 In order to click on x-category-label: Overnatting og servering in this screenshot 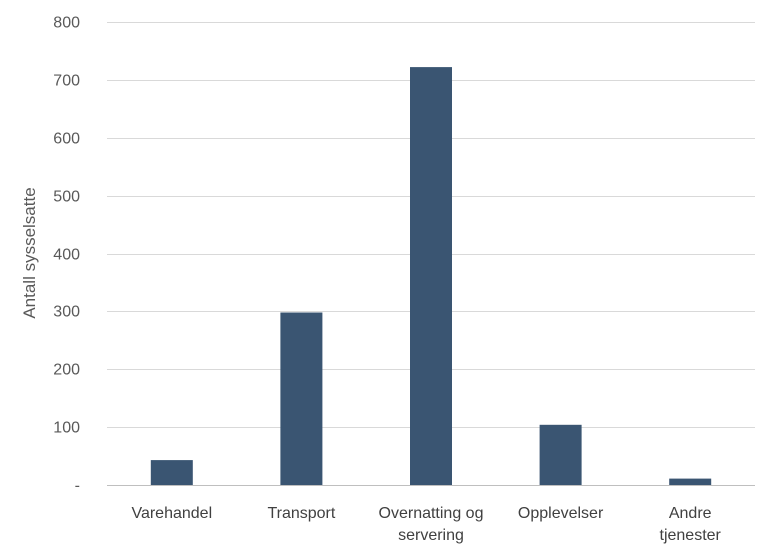, I will do `click(431, 524)`.